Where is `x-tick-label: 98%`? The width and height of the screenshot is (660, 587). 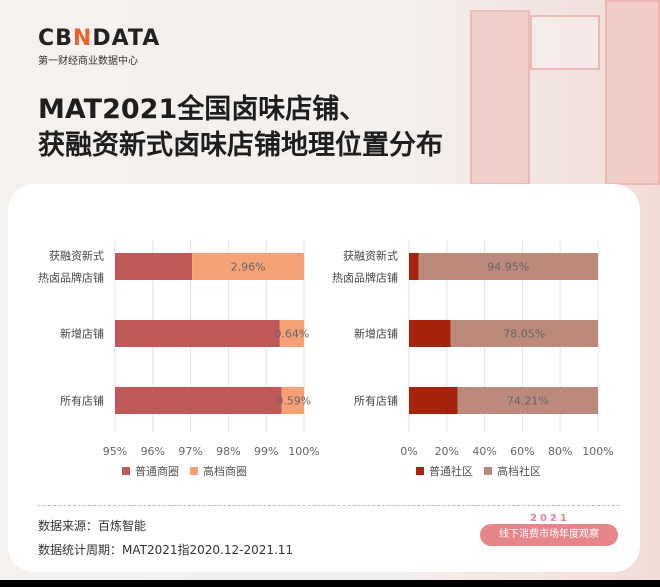 x-tick-label: 98% is located at coordinates (228, 451).